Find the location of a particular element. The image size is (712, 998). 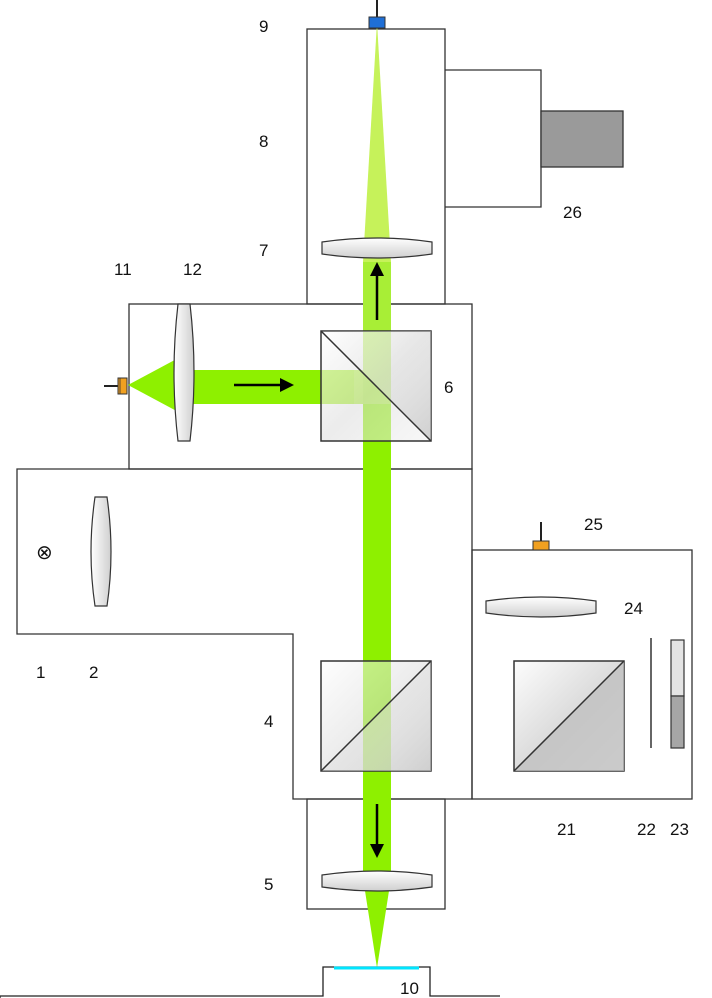

laser-cone-beam is located at coordinates (156, 385).